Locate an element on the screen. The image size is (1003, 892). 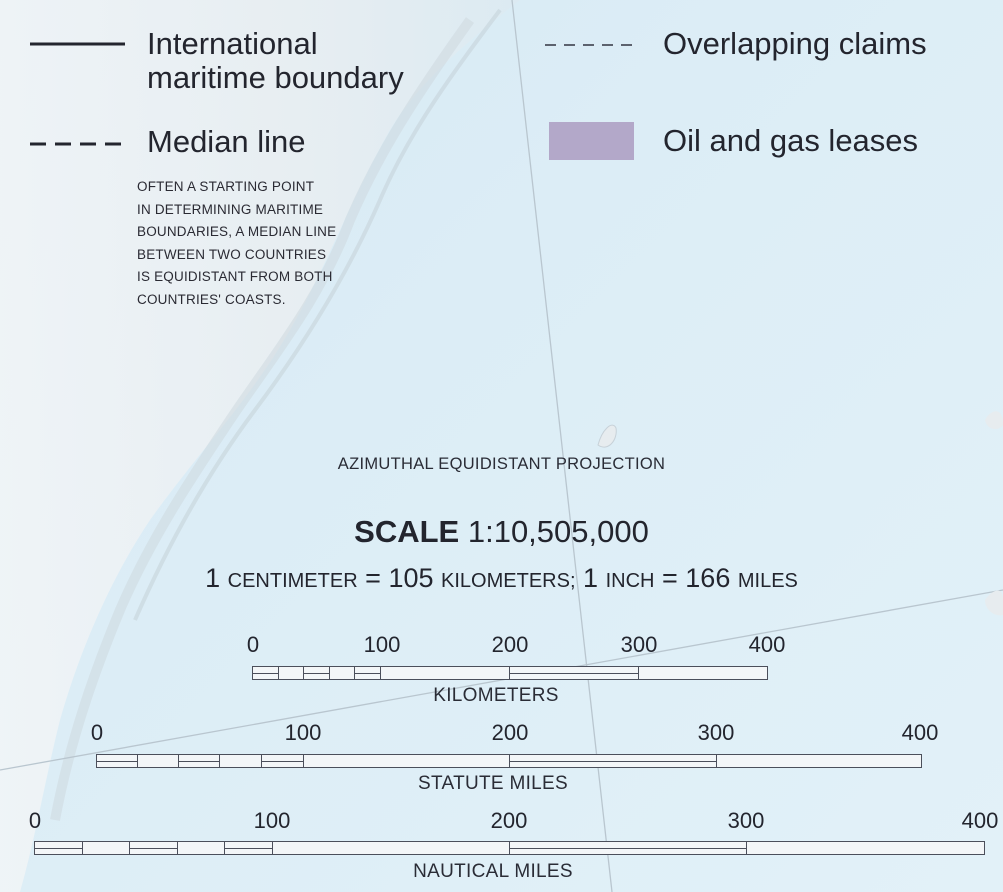
nm-tick-300: 300 is located at coordinates (746, 820).